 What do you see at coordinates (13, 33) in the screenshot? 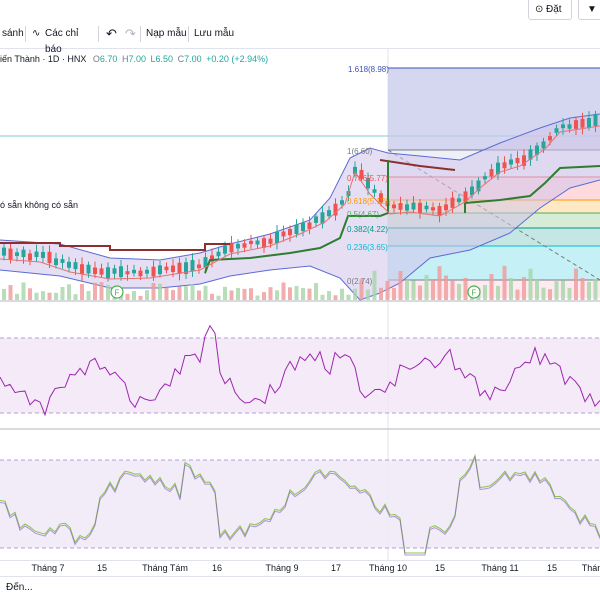
I see `compare-button: sánh` at bounding box center [13, 33].